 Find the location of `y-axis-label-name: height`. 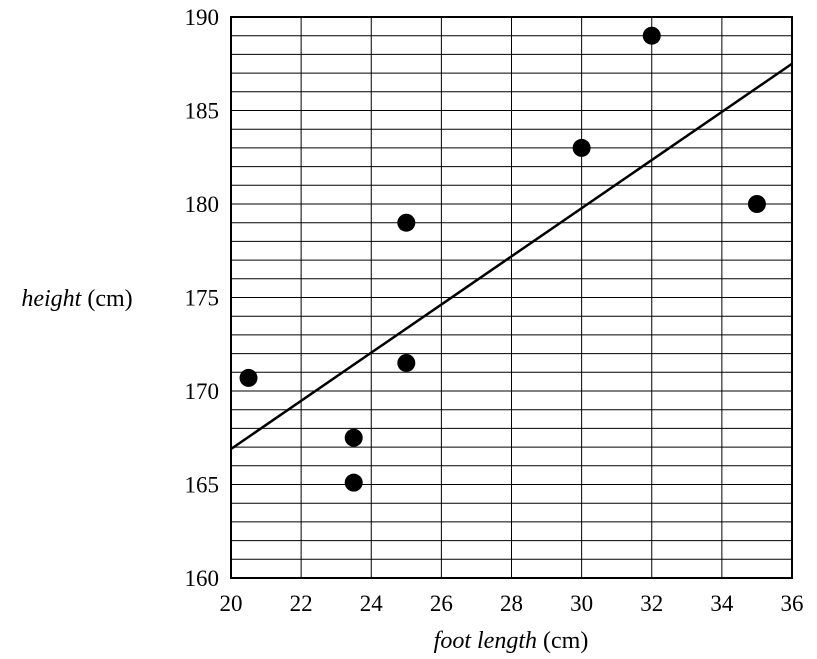

y-axis-label-name: height is located at coordinates (51, 299).